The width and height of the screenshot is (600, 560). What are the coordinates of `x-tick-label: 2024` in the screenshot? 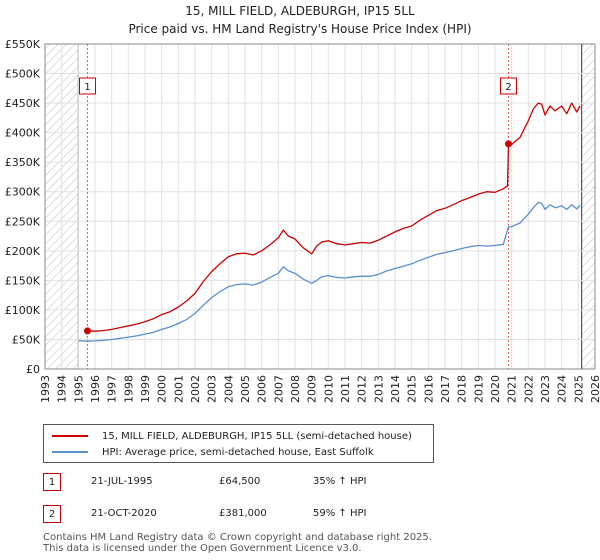 It's located at (562, 389).